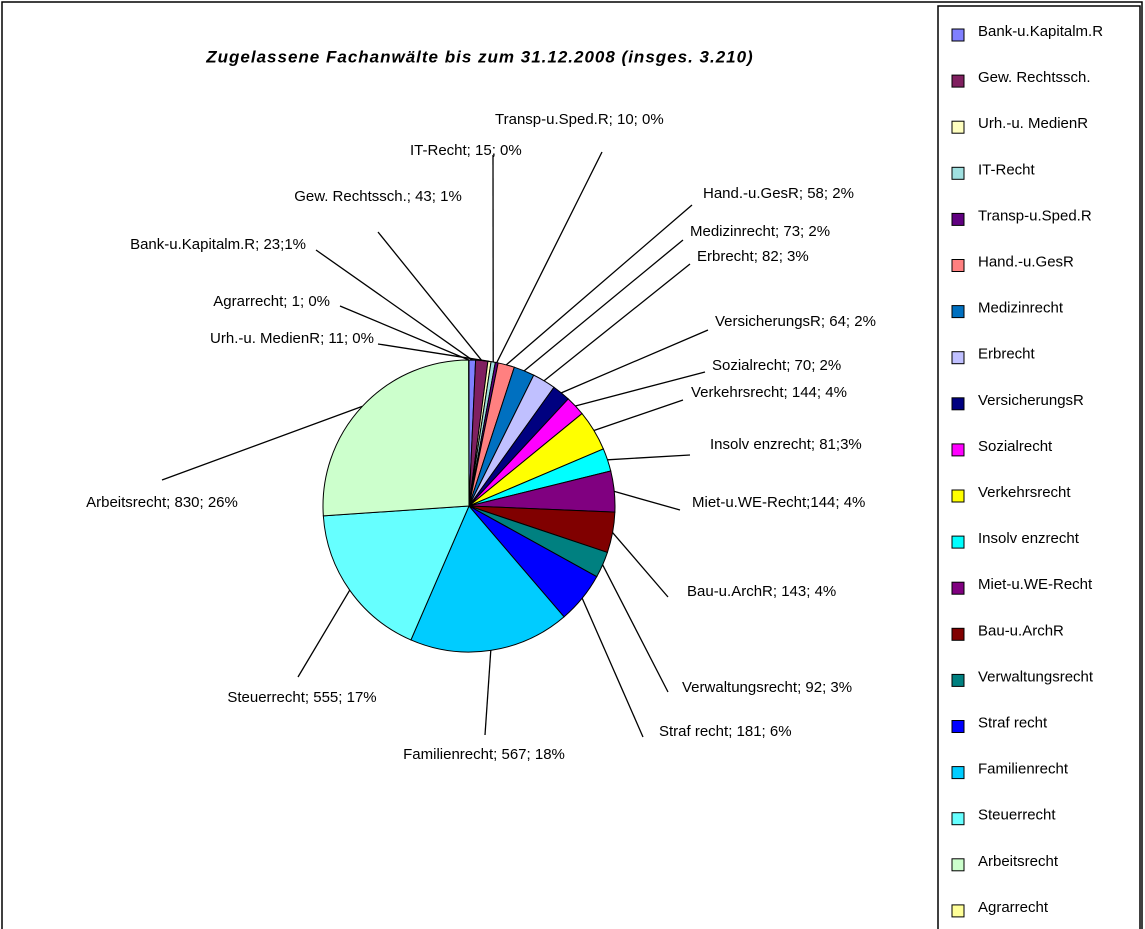  I want to click on data-label: Straf recht; 181; 6%, so click(725, 731).